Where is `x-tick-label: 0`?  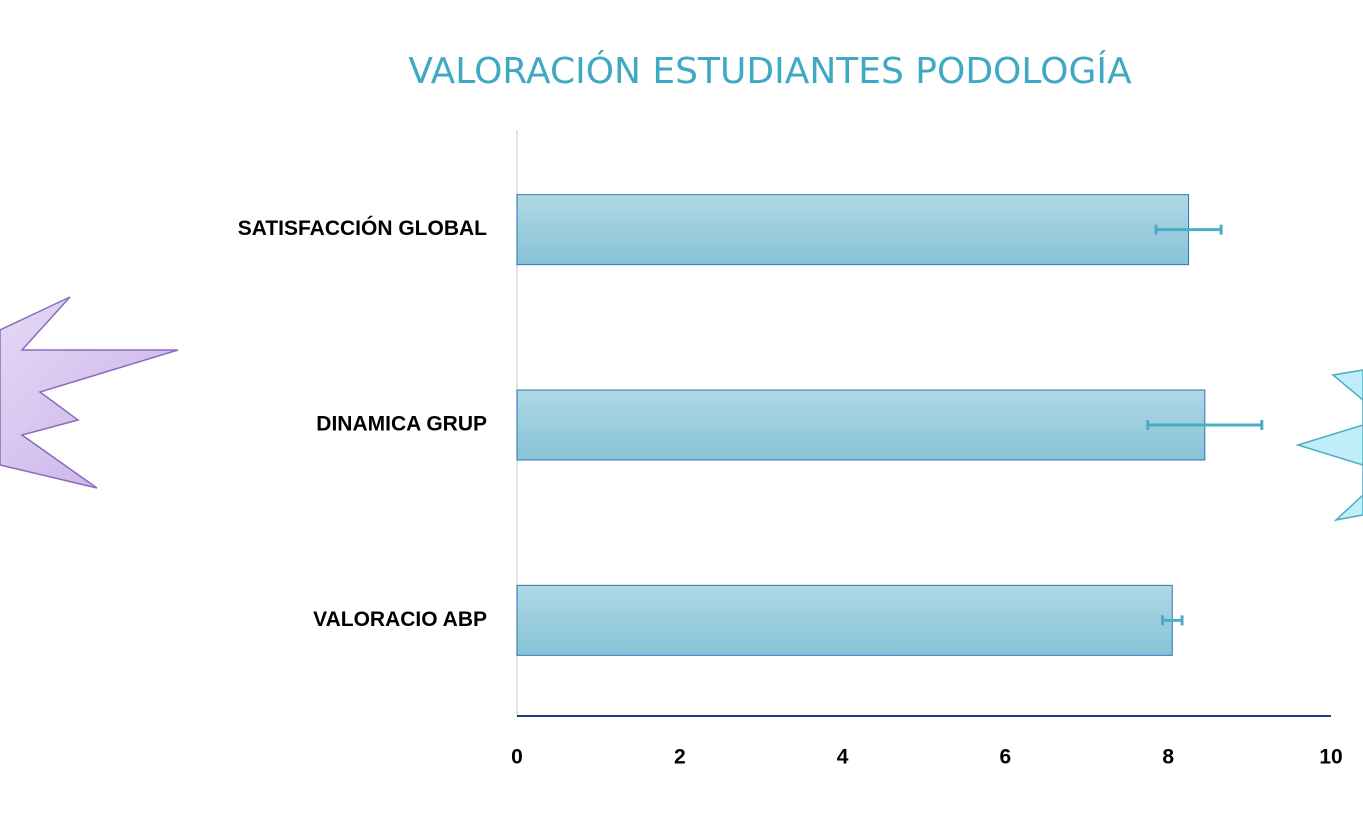
x-tick-label: 0 is located at coordinates (517, 757).